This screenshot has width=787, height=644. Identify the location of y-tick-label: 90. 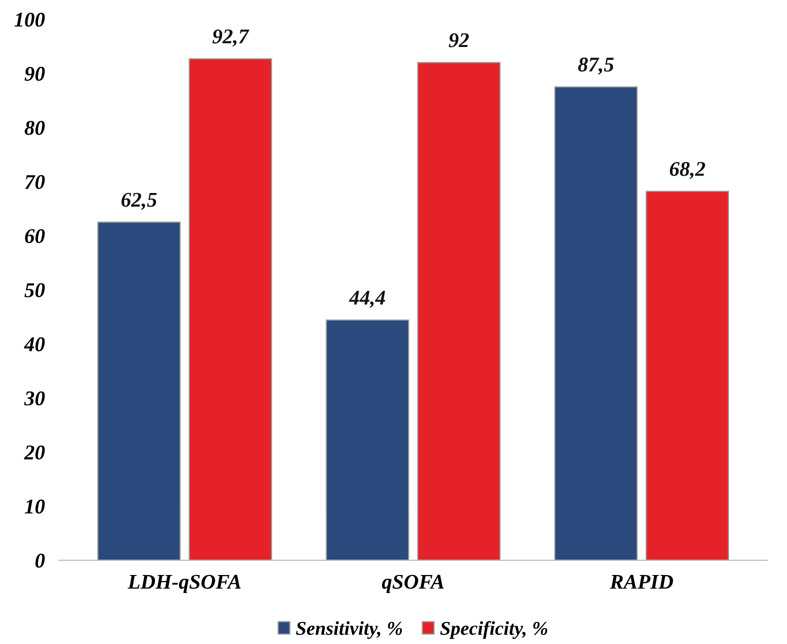
(34, 73).